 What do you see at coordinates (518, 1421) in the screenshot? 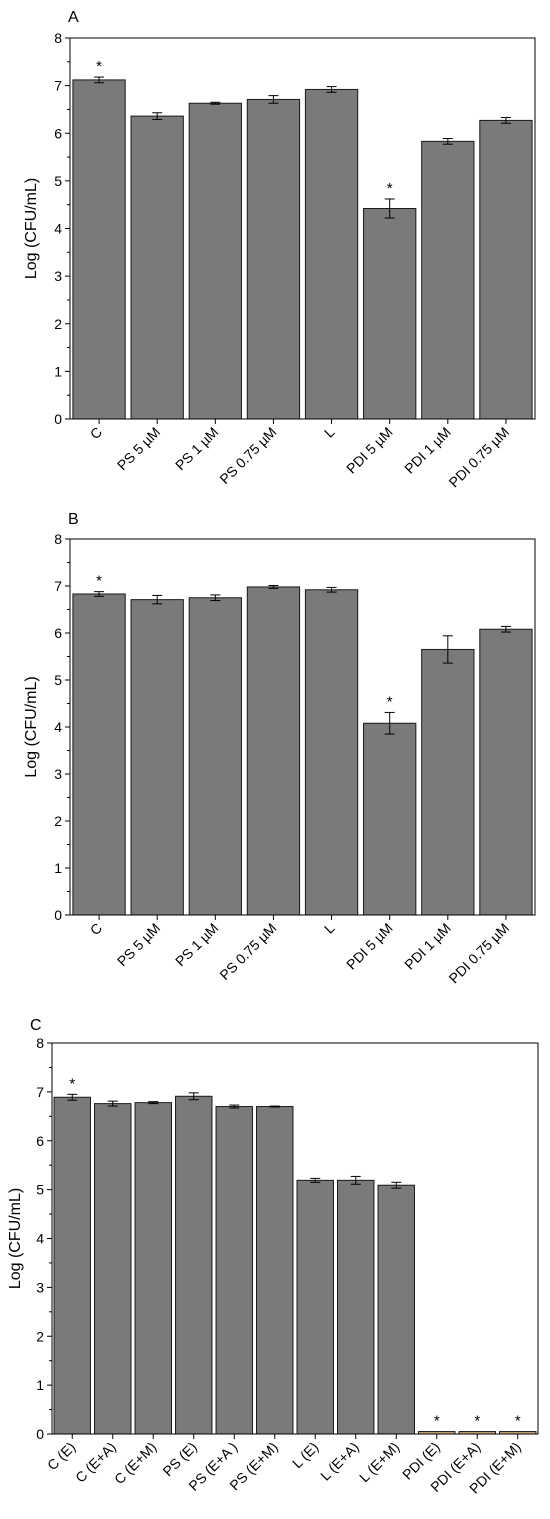
I see `significance-mark-12: *` at bounding box center [518, 1421].